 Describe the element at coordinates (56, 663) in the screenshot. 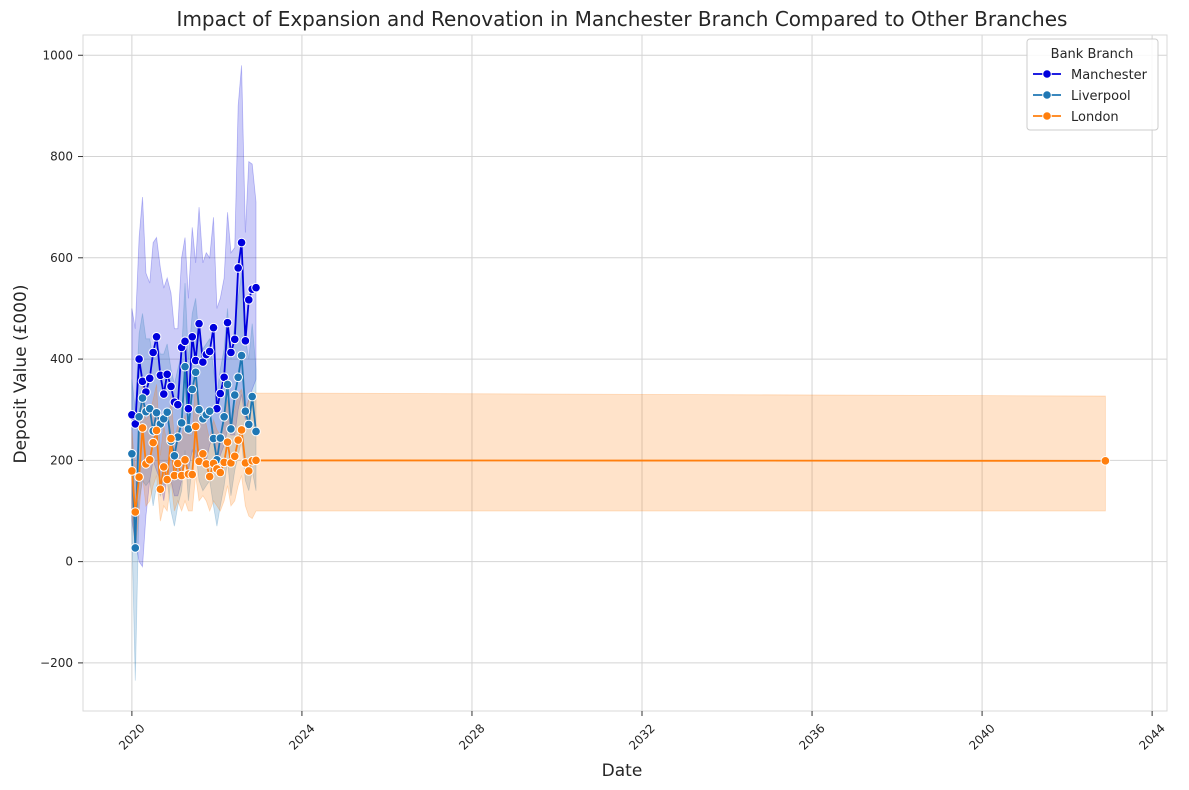

I see `y-tick-label: −200` at that location.